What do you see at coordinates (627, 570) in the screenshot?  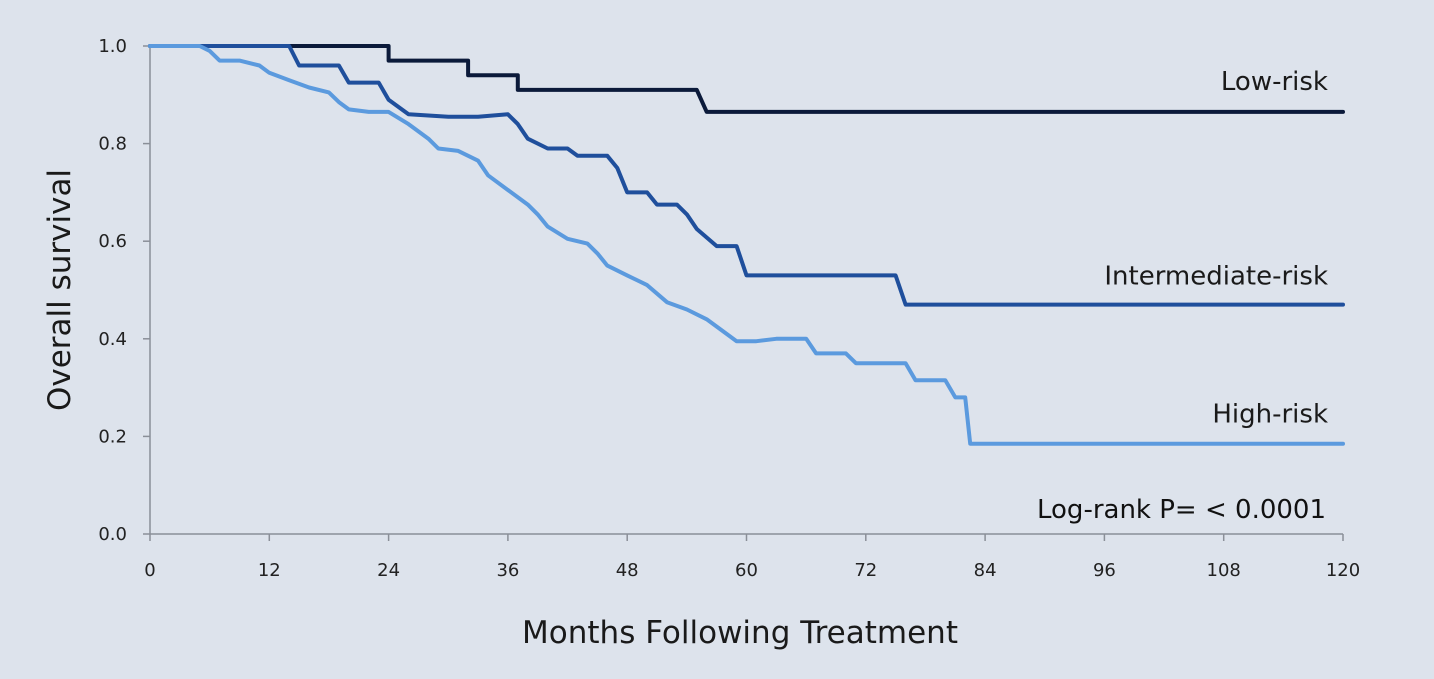 I see `x-tick-label: 48` at bounding box center [627, 570].